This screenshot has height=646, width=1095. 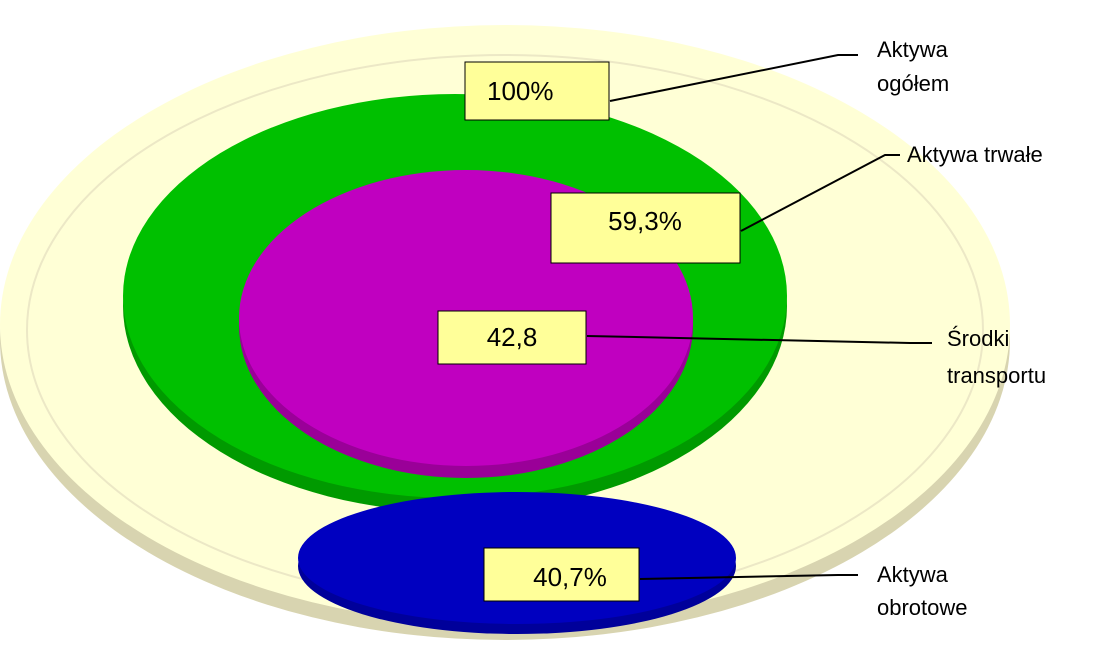 I want to click on label-current: Aktywa obrotowe, so click(x=922, y=591).